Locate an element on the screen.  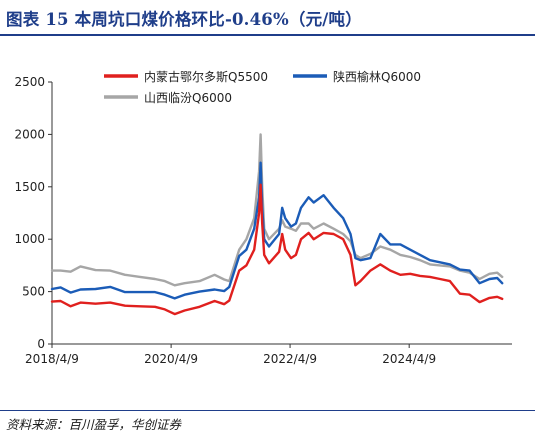
y-tick-label: 2500 is located at coordinates (29, 82).